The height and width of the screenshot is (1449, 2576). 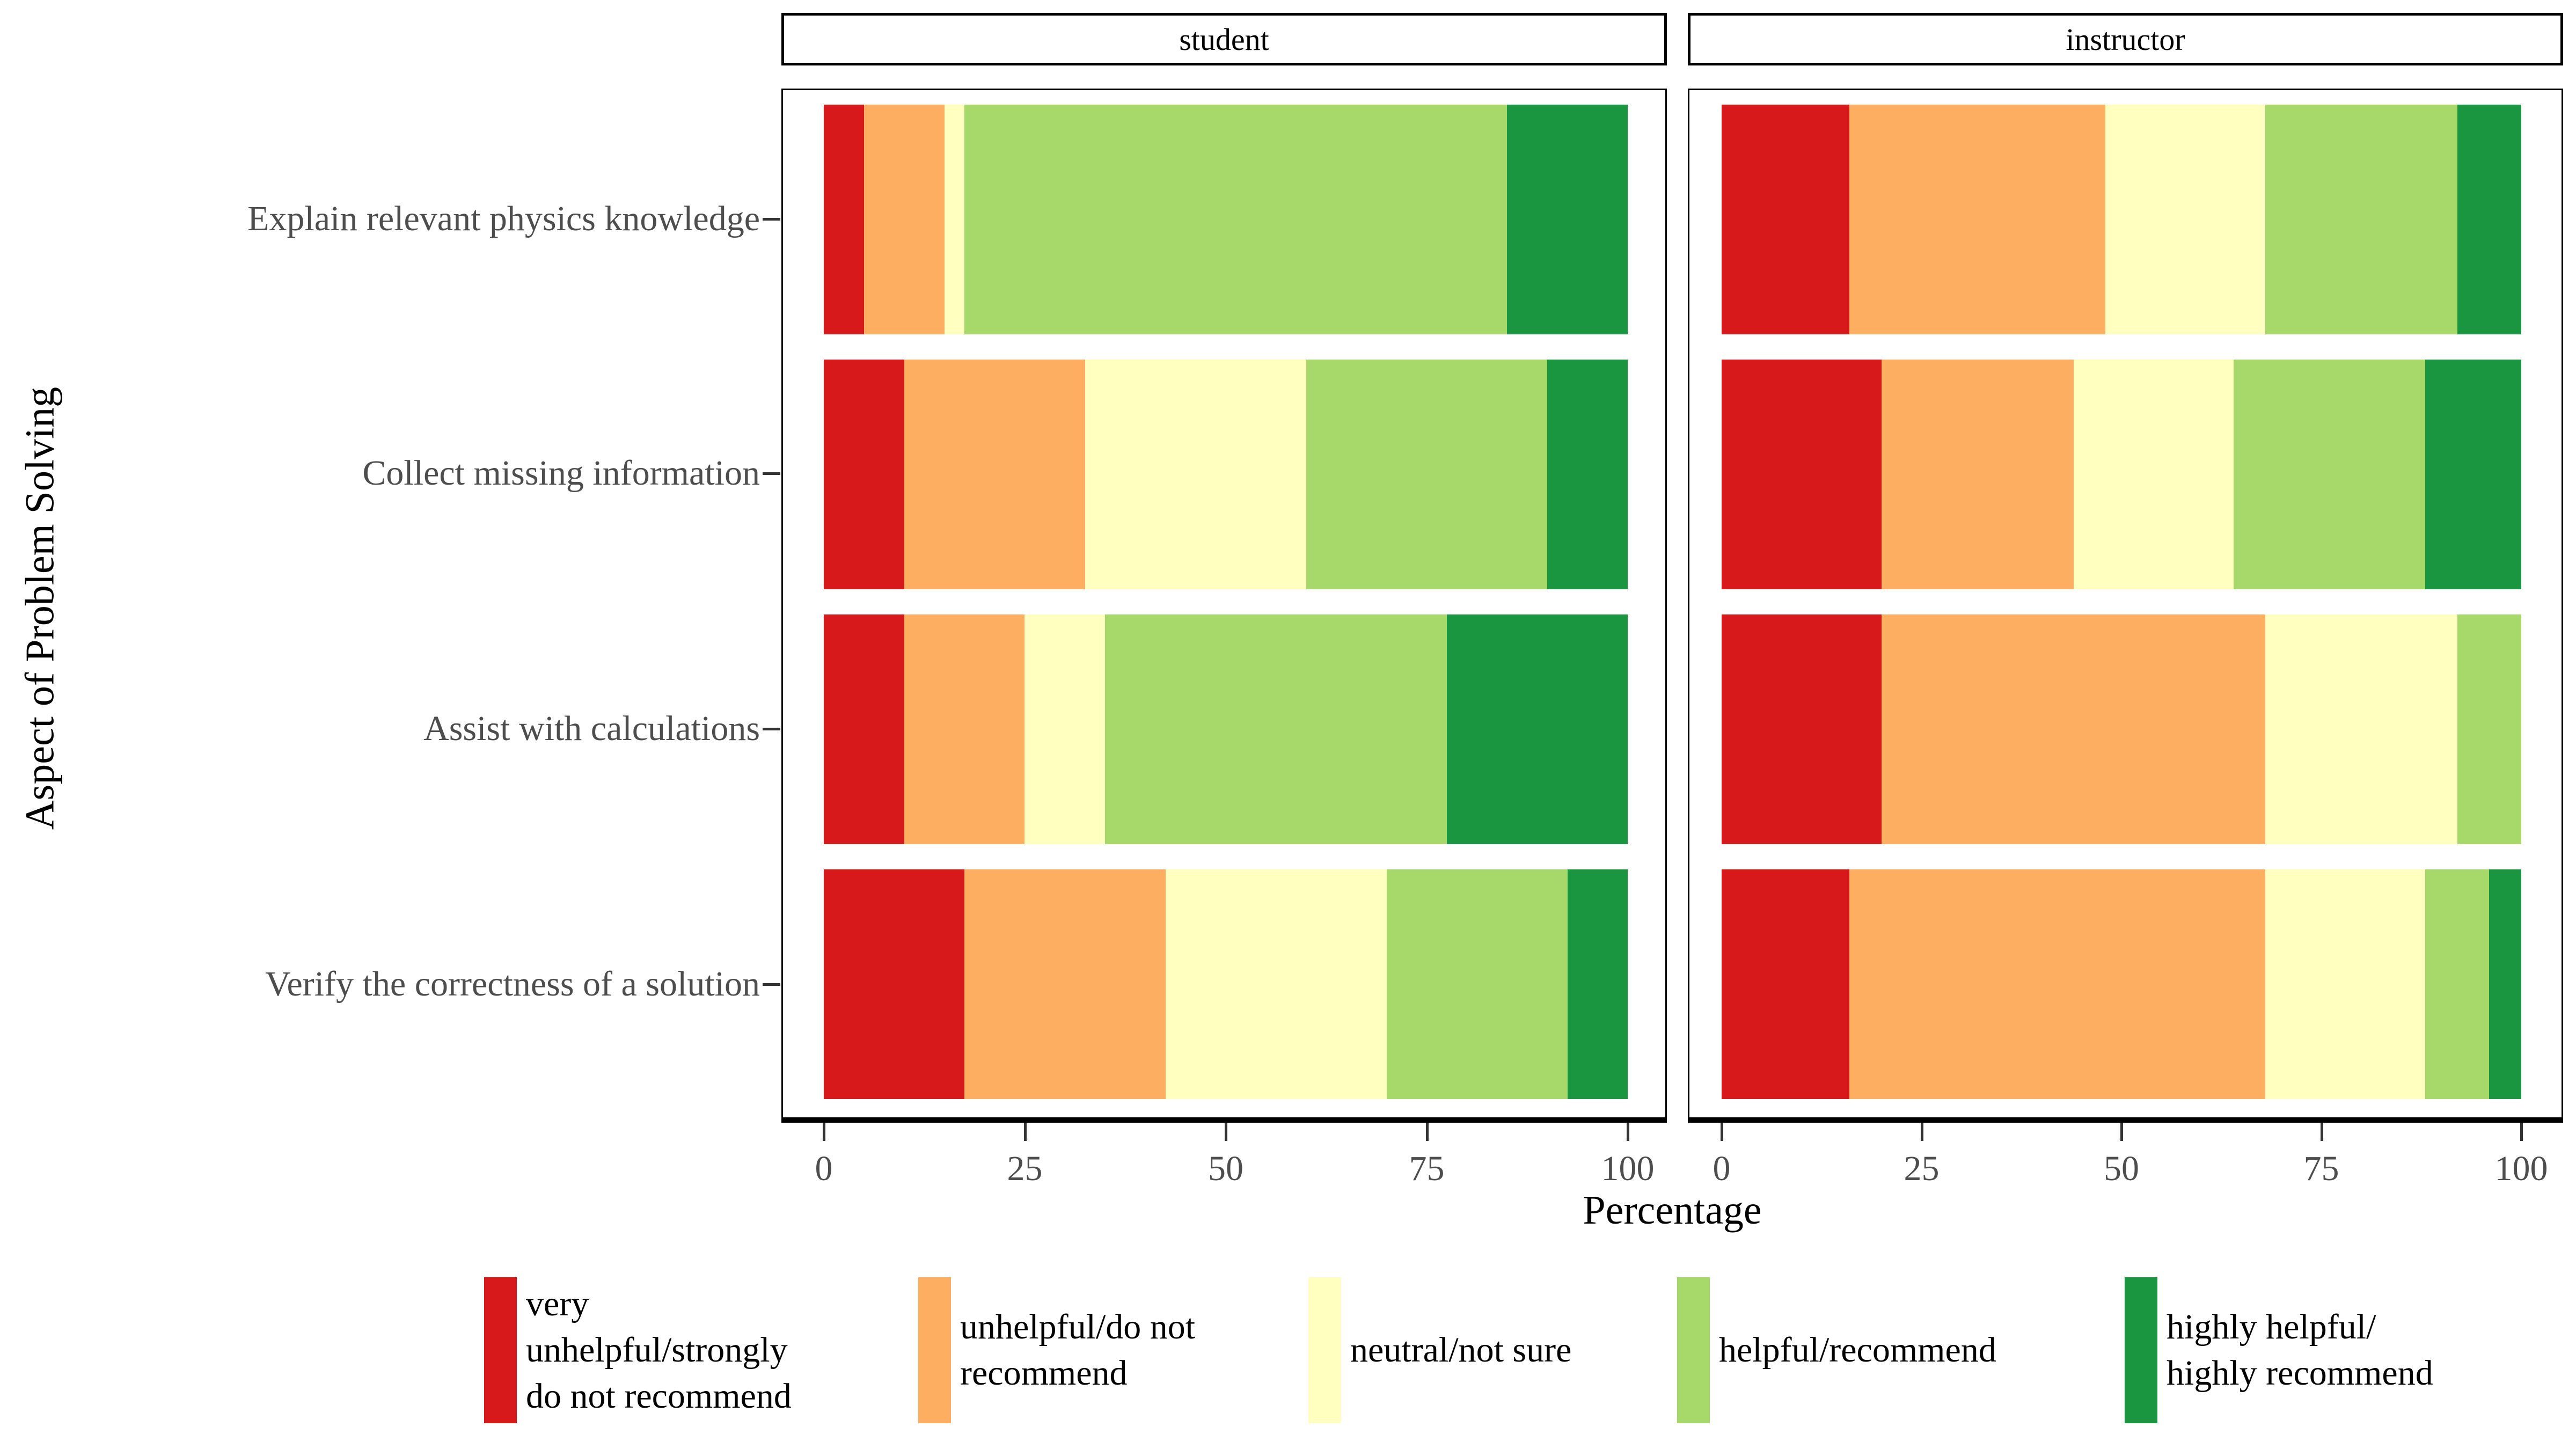 I want to click on y-tick-label: Collect missing information, so click(x=561, y=473).